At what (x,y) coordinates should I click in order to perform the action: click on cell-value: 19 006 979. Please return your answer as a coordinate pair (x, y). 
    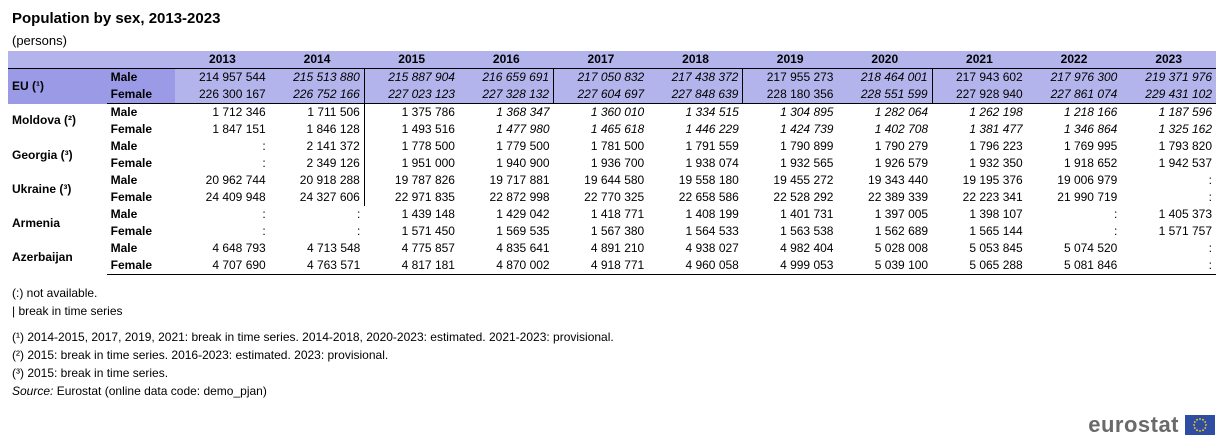
    Looking at the image, I should click on (1087, 180).